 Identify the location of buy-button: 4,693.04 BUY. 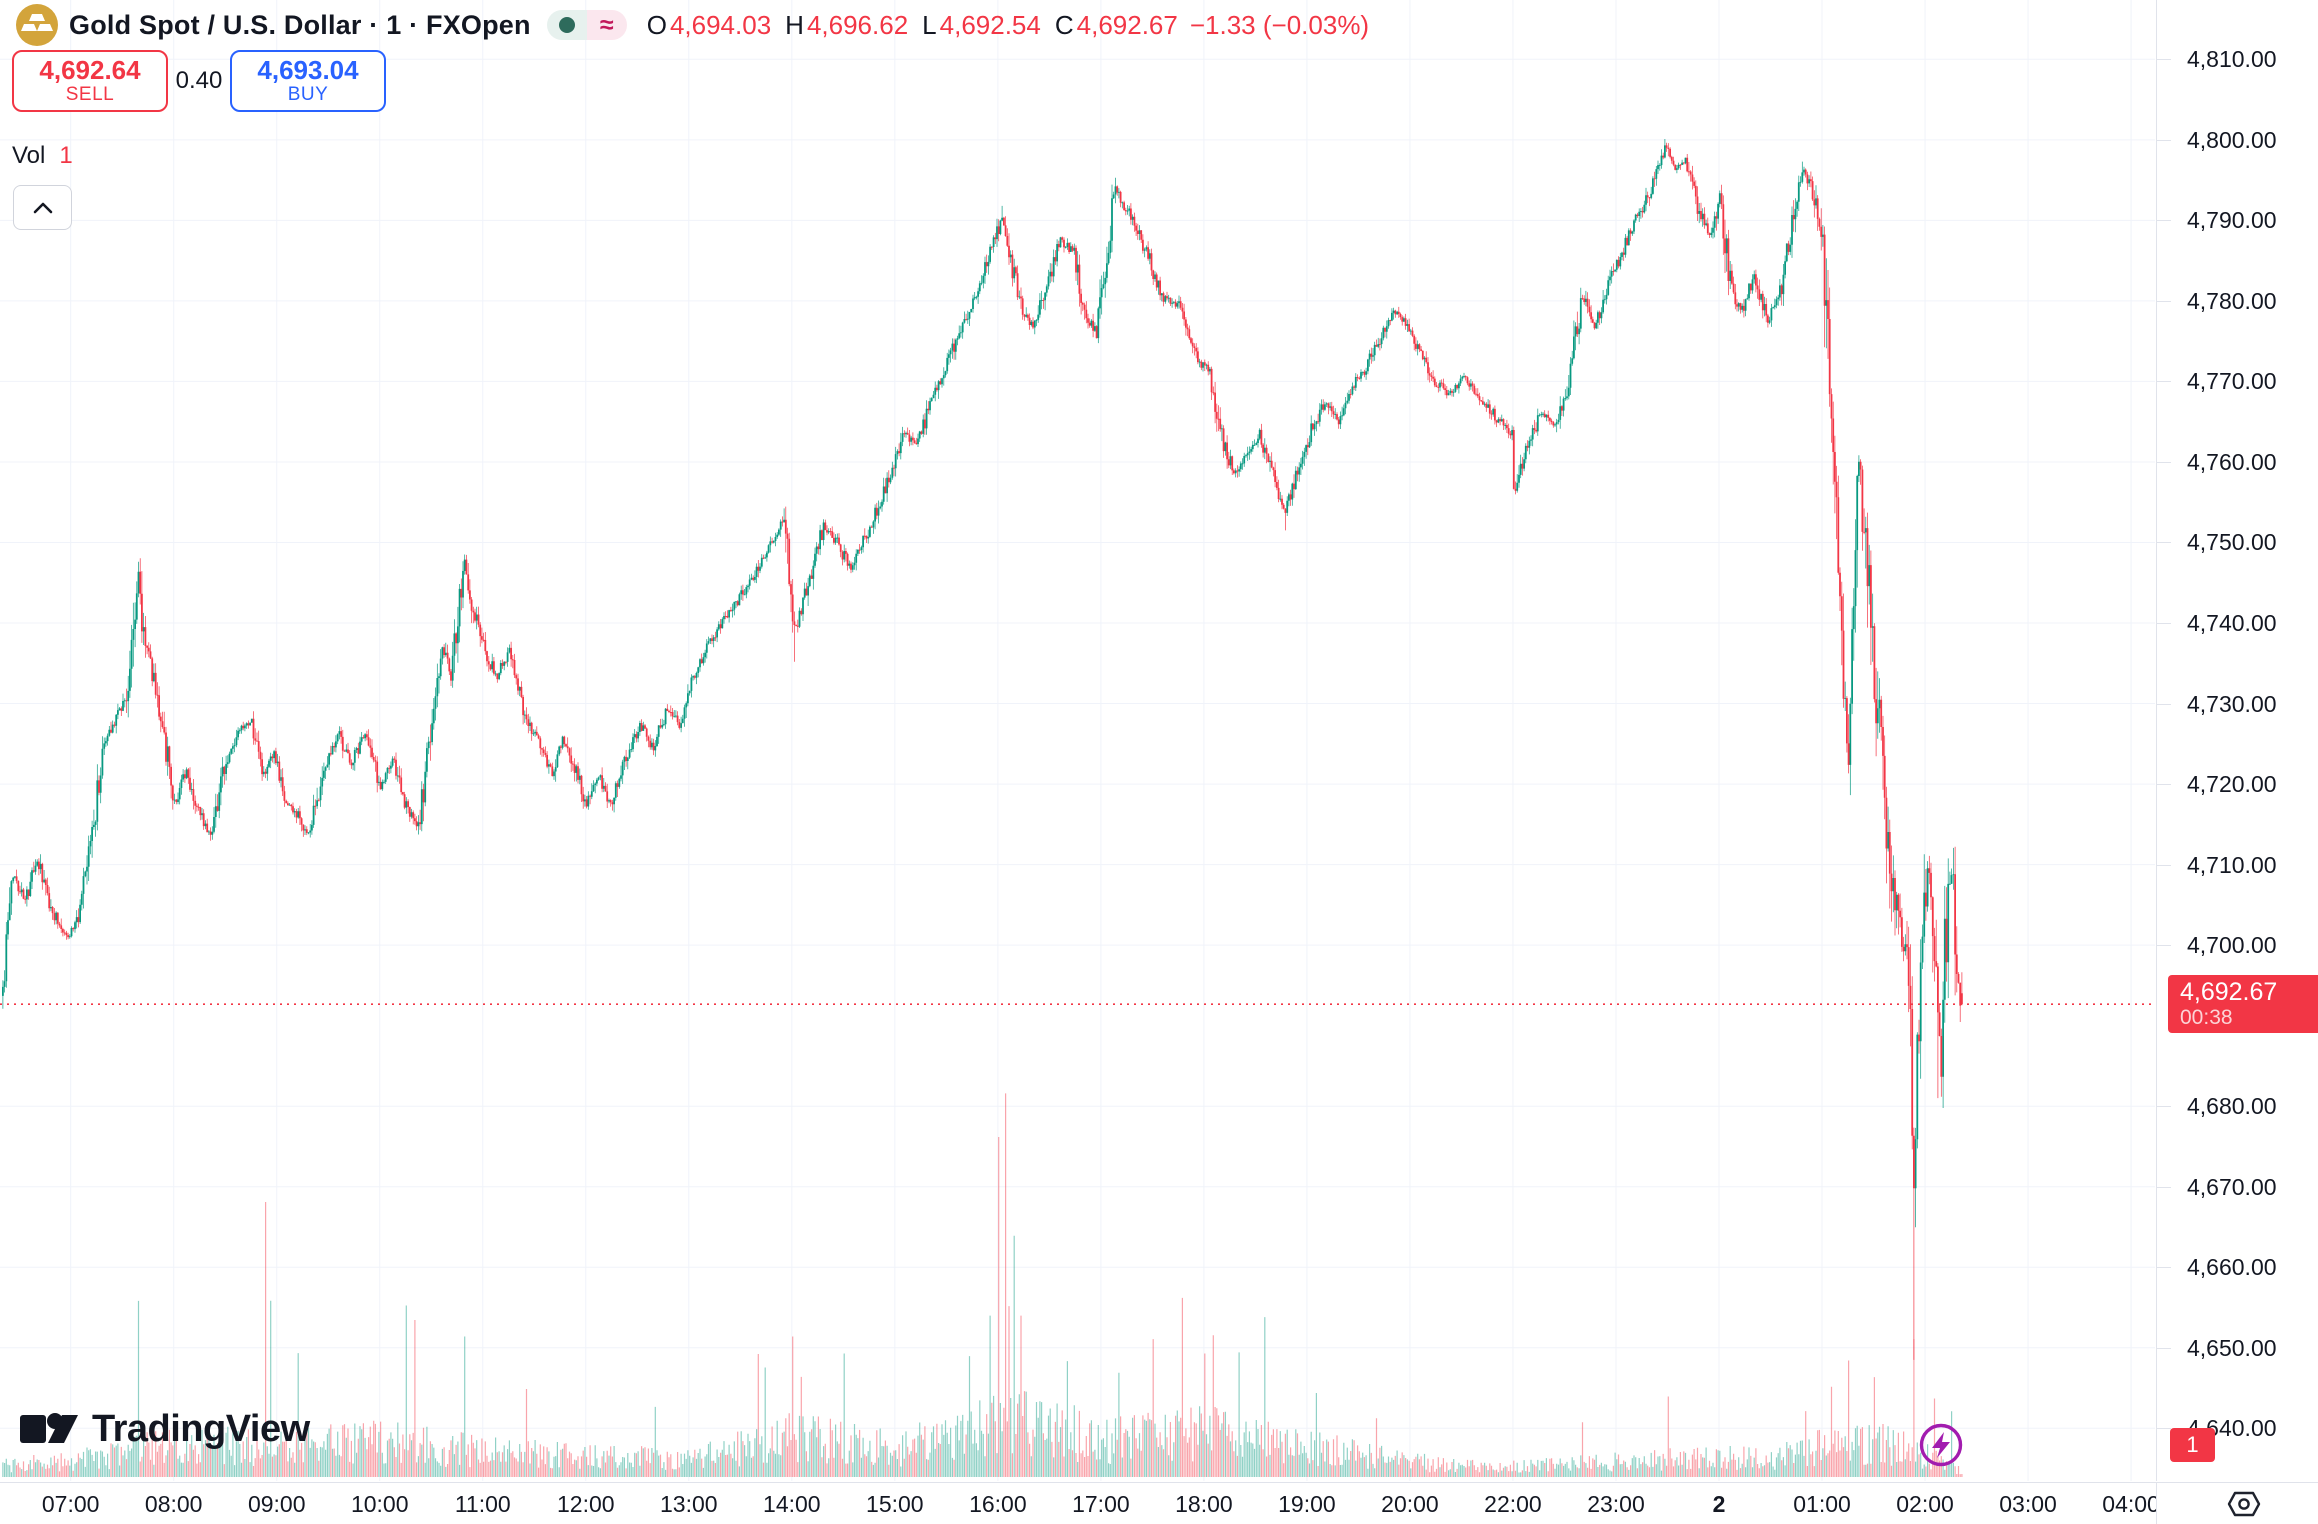
(308, 81).